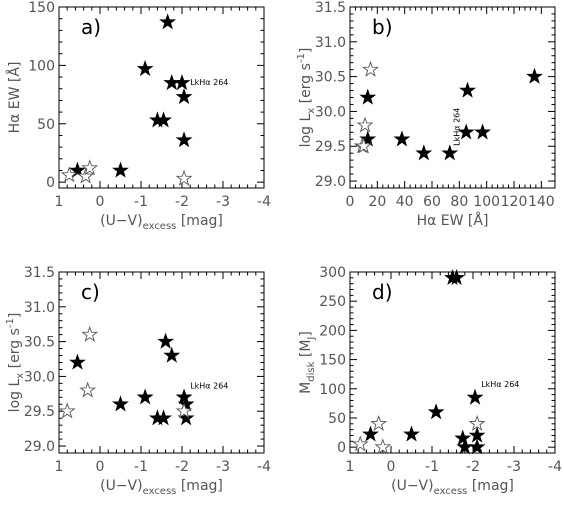 The height and width of the screenshot is (507, 564). Describe the element at coordinates (332, 331) in the screenshot. I see `y-tick-label: 200` at that location.